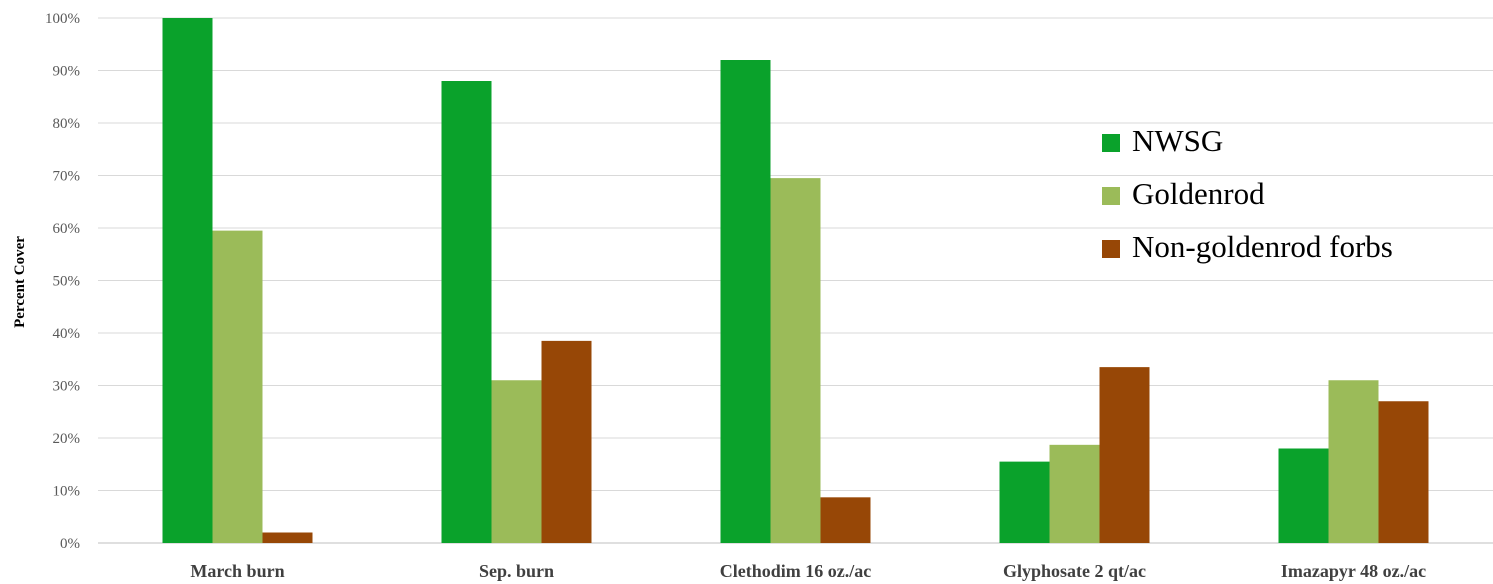  What do you see at coordinates (67, 439) in the screenshot?
I see `y-tick-label: 20%` at bounding box center [67, 439].